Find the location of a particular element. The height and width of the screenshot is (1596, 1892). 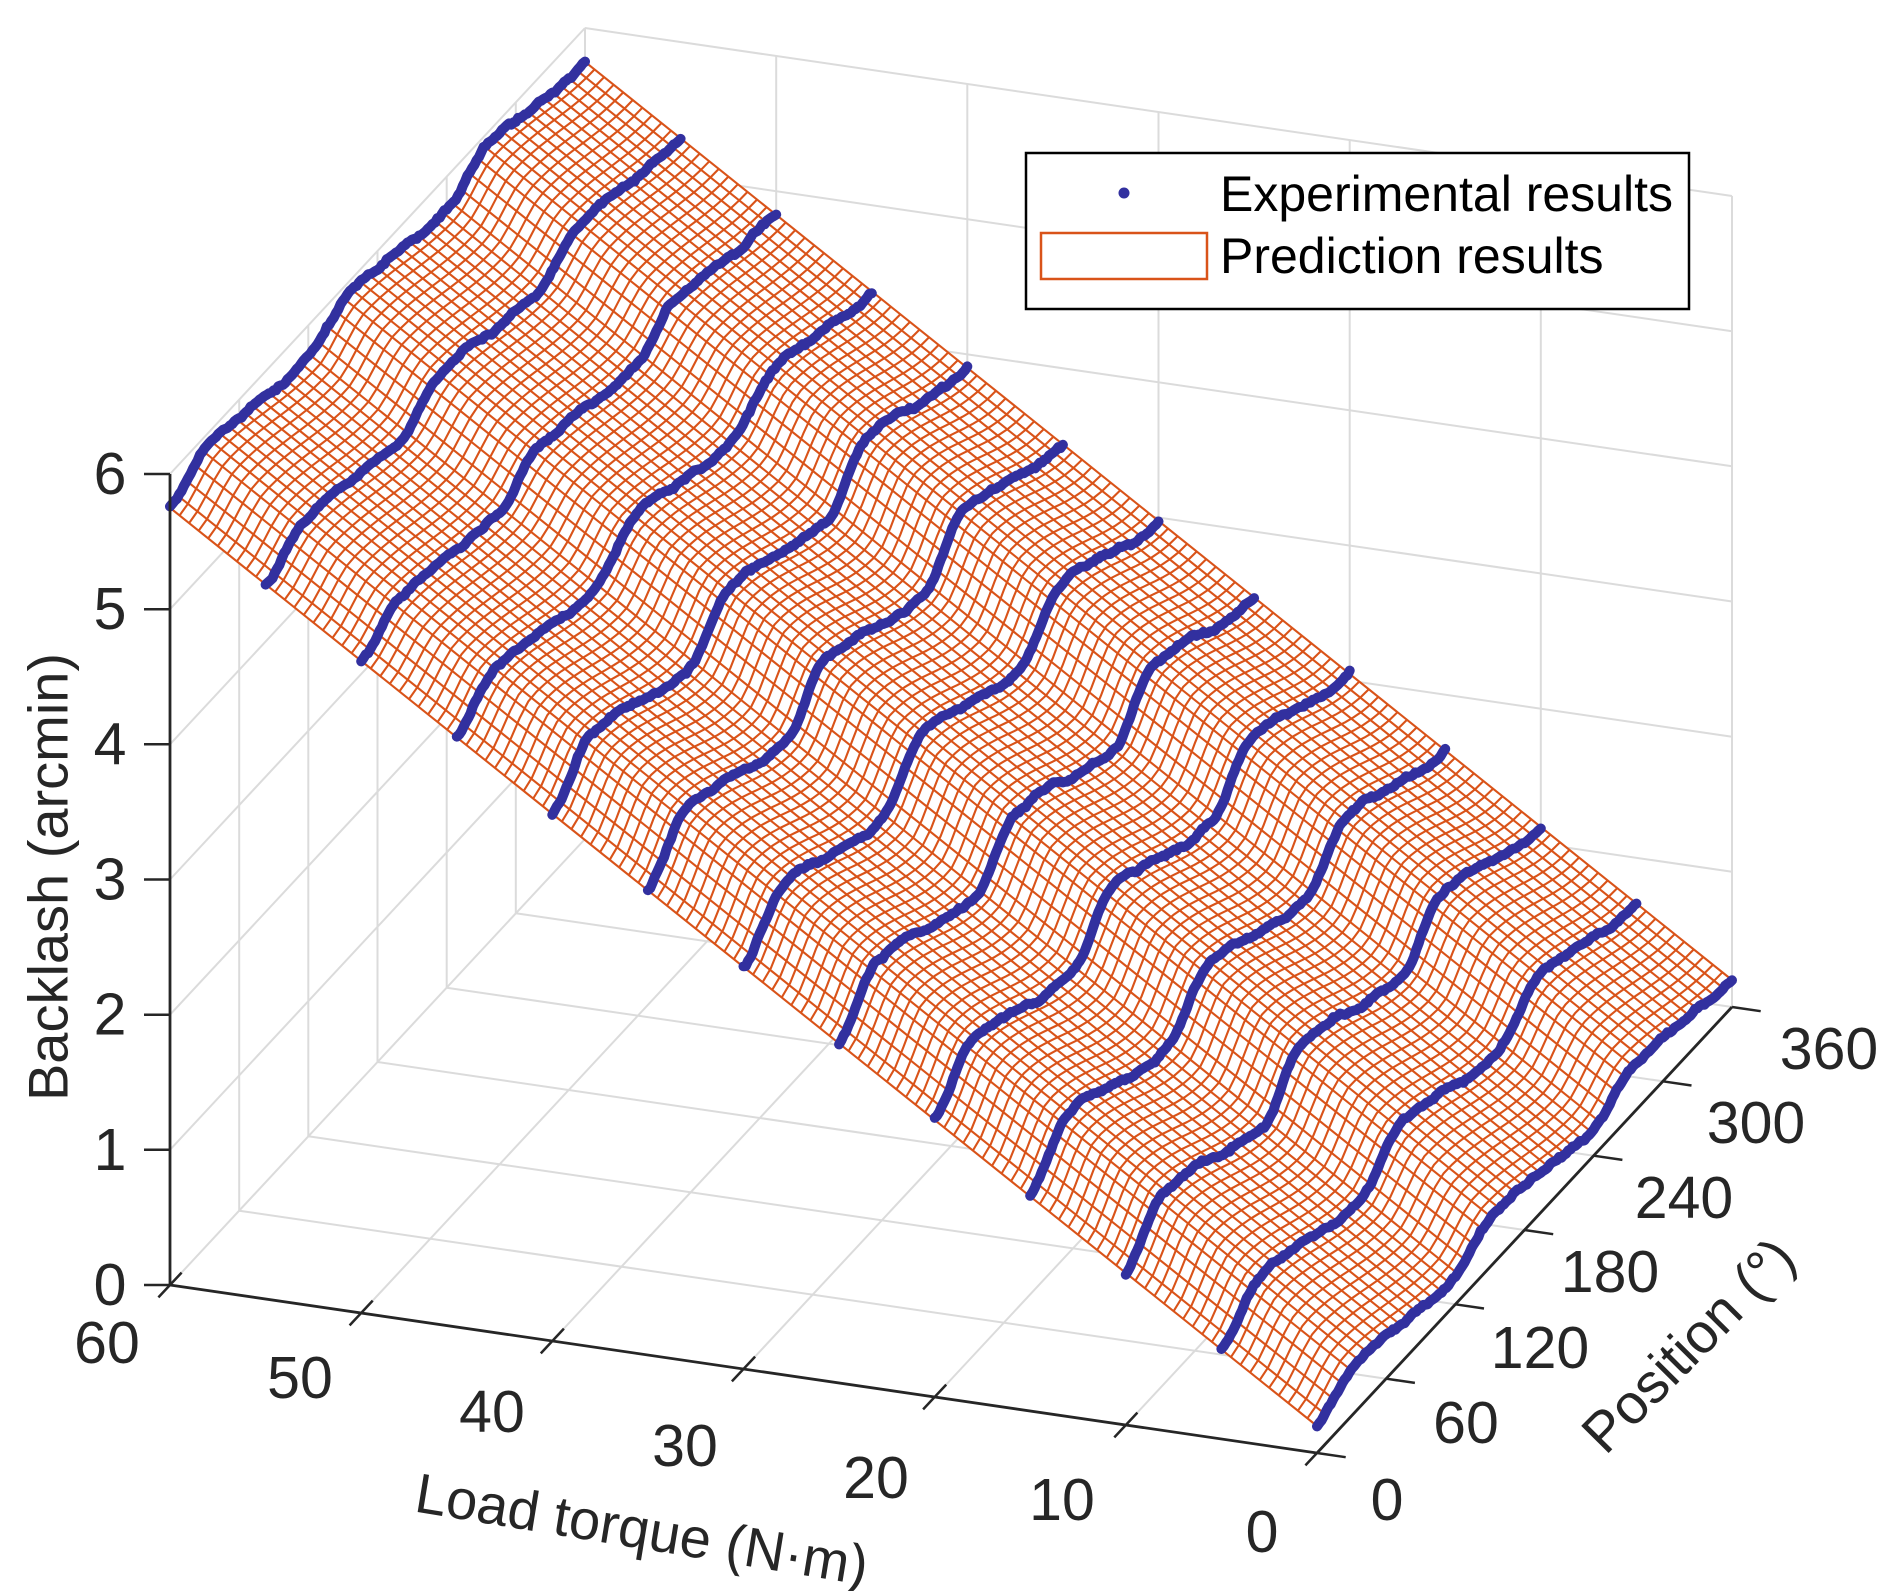

svg-text: 40 is located at coordinates (492, 1412).